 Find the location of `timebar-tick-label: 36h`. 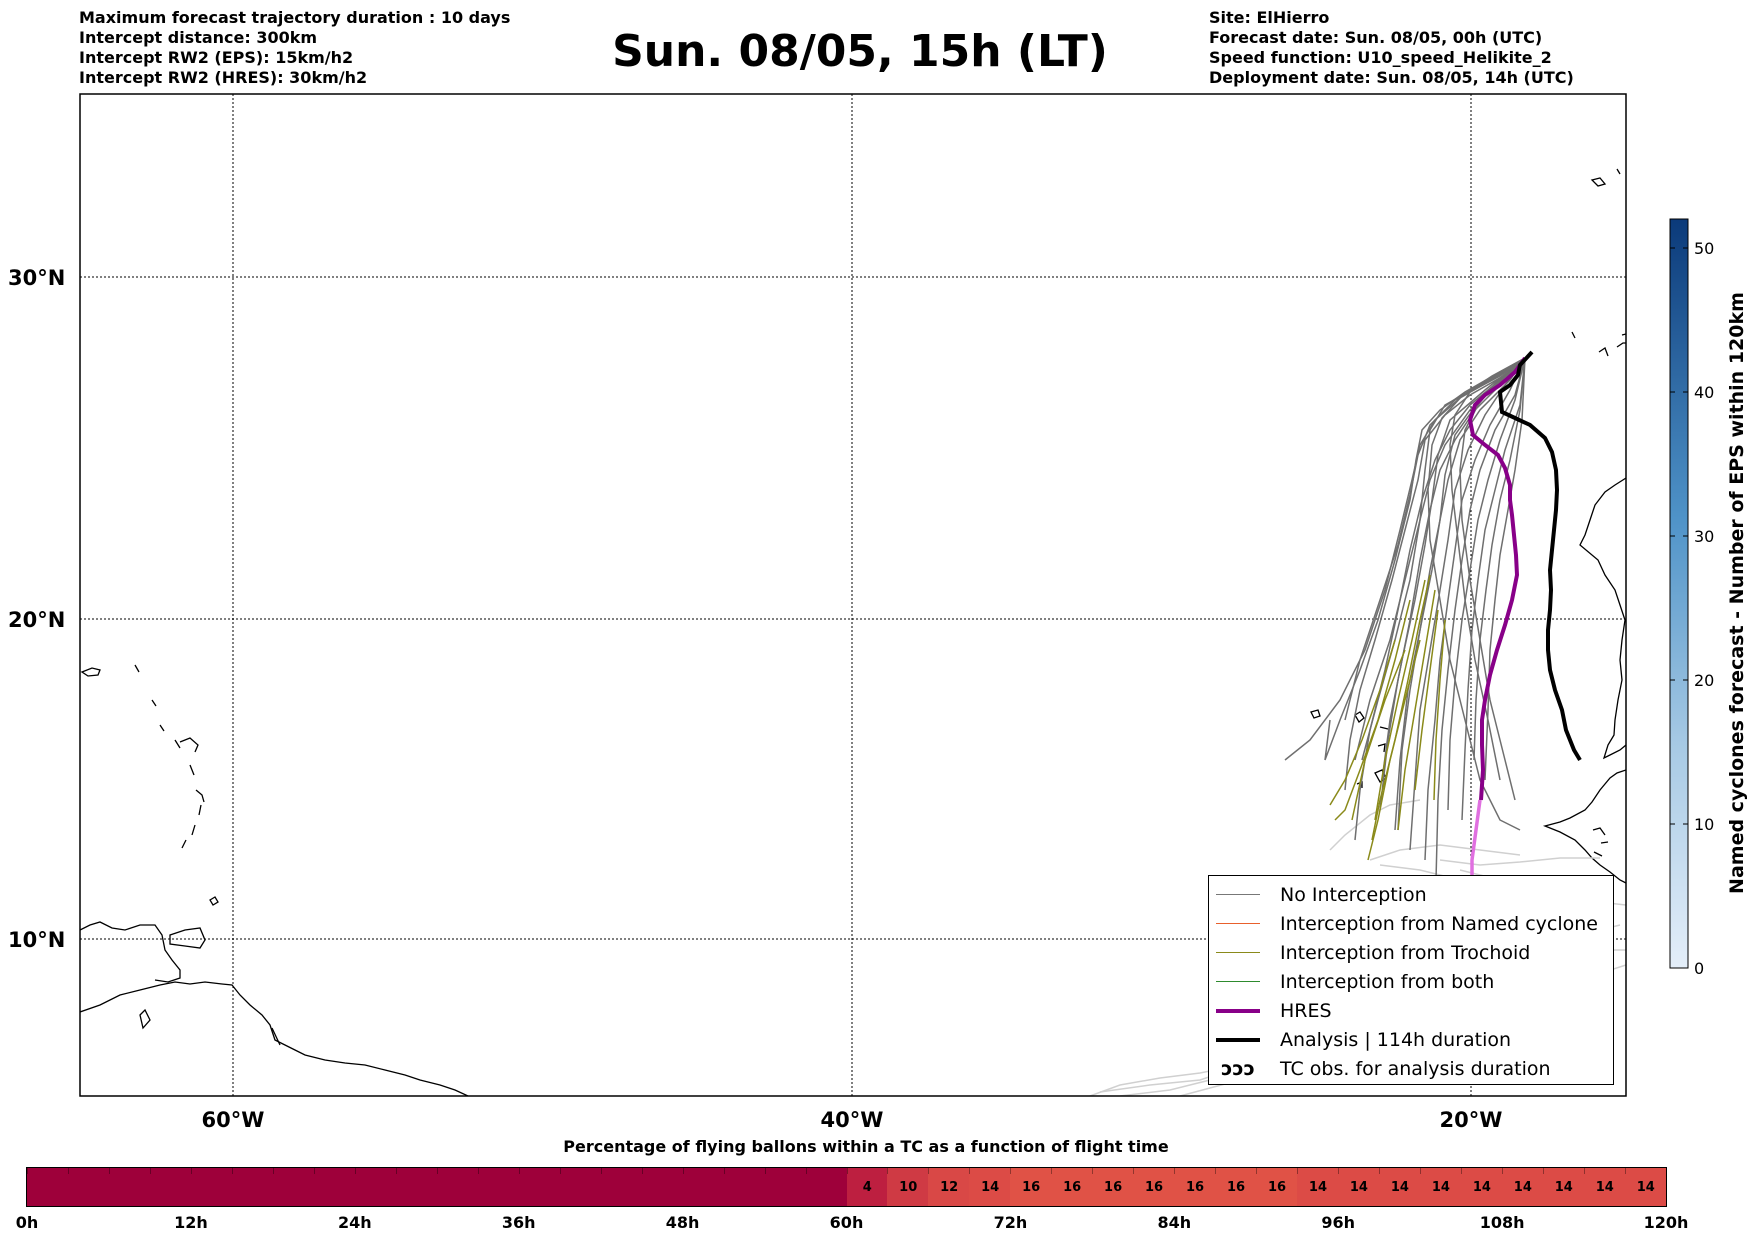

timebar-tick-label: 36h is located at coordinates (518, 1222).